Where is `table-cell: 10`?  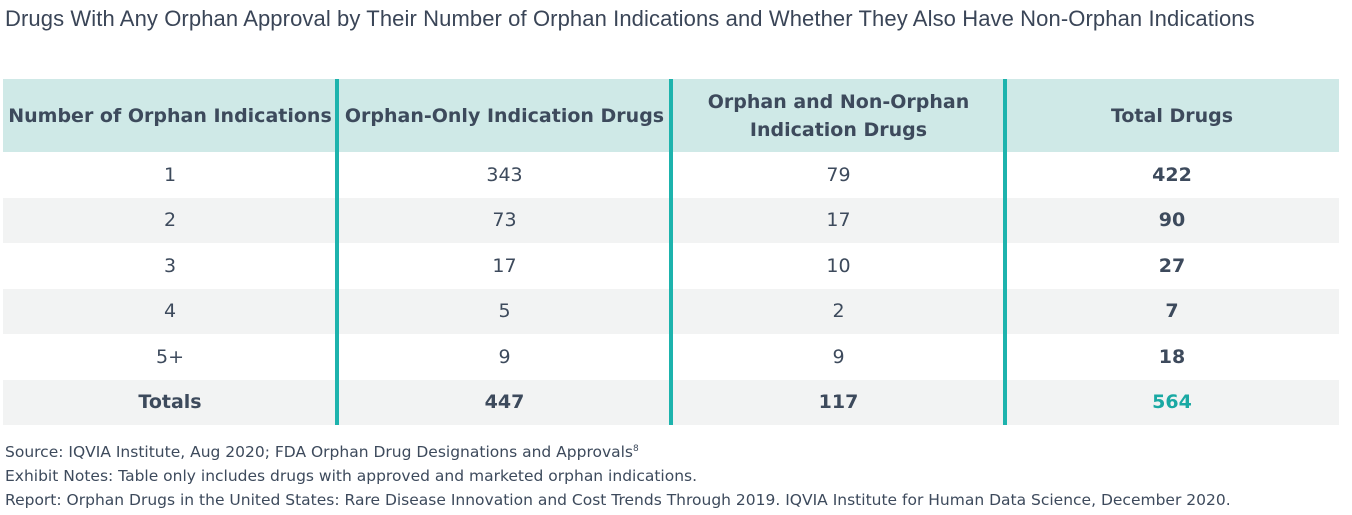
table-cell: 10 is located at coordinates (838, 265).